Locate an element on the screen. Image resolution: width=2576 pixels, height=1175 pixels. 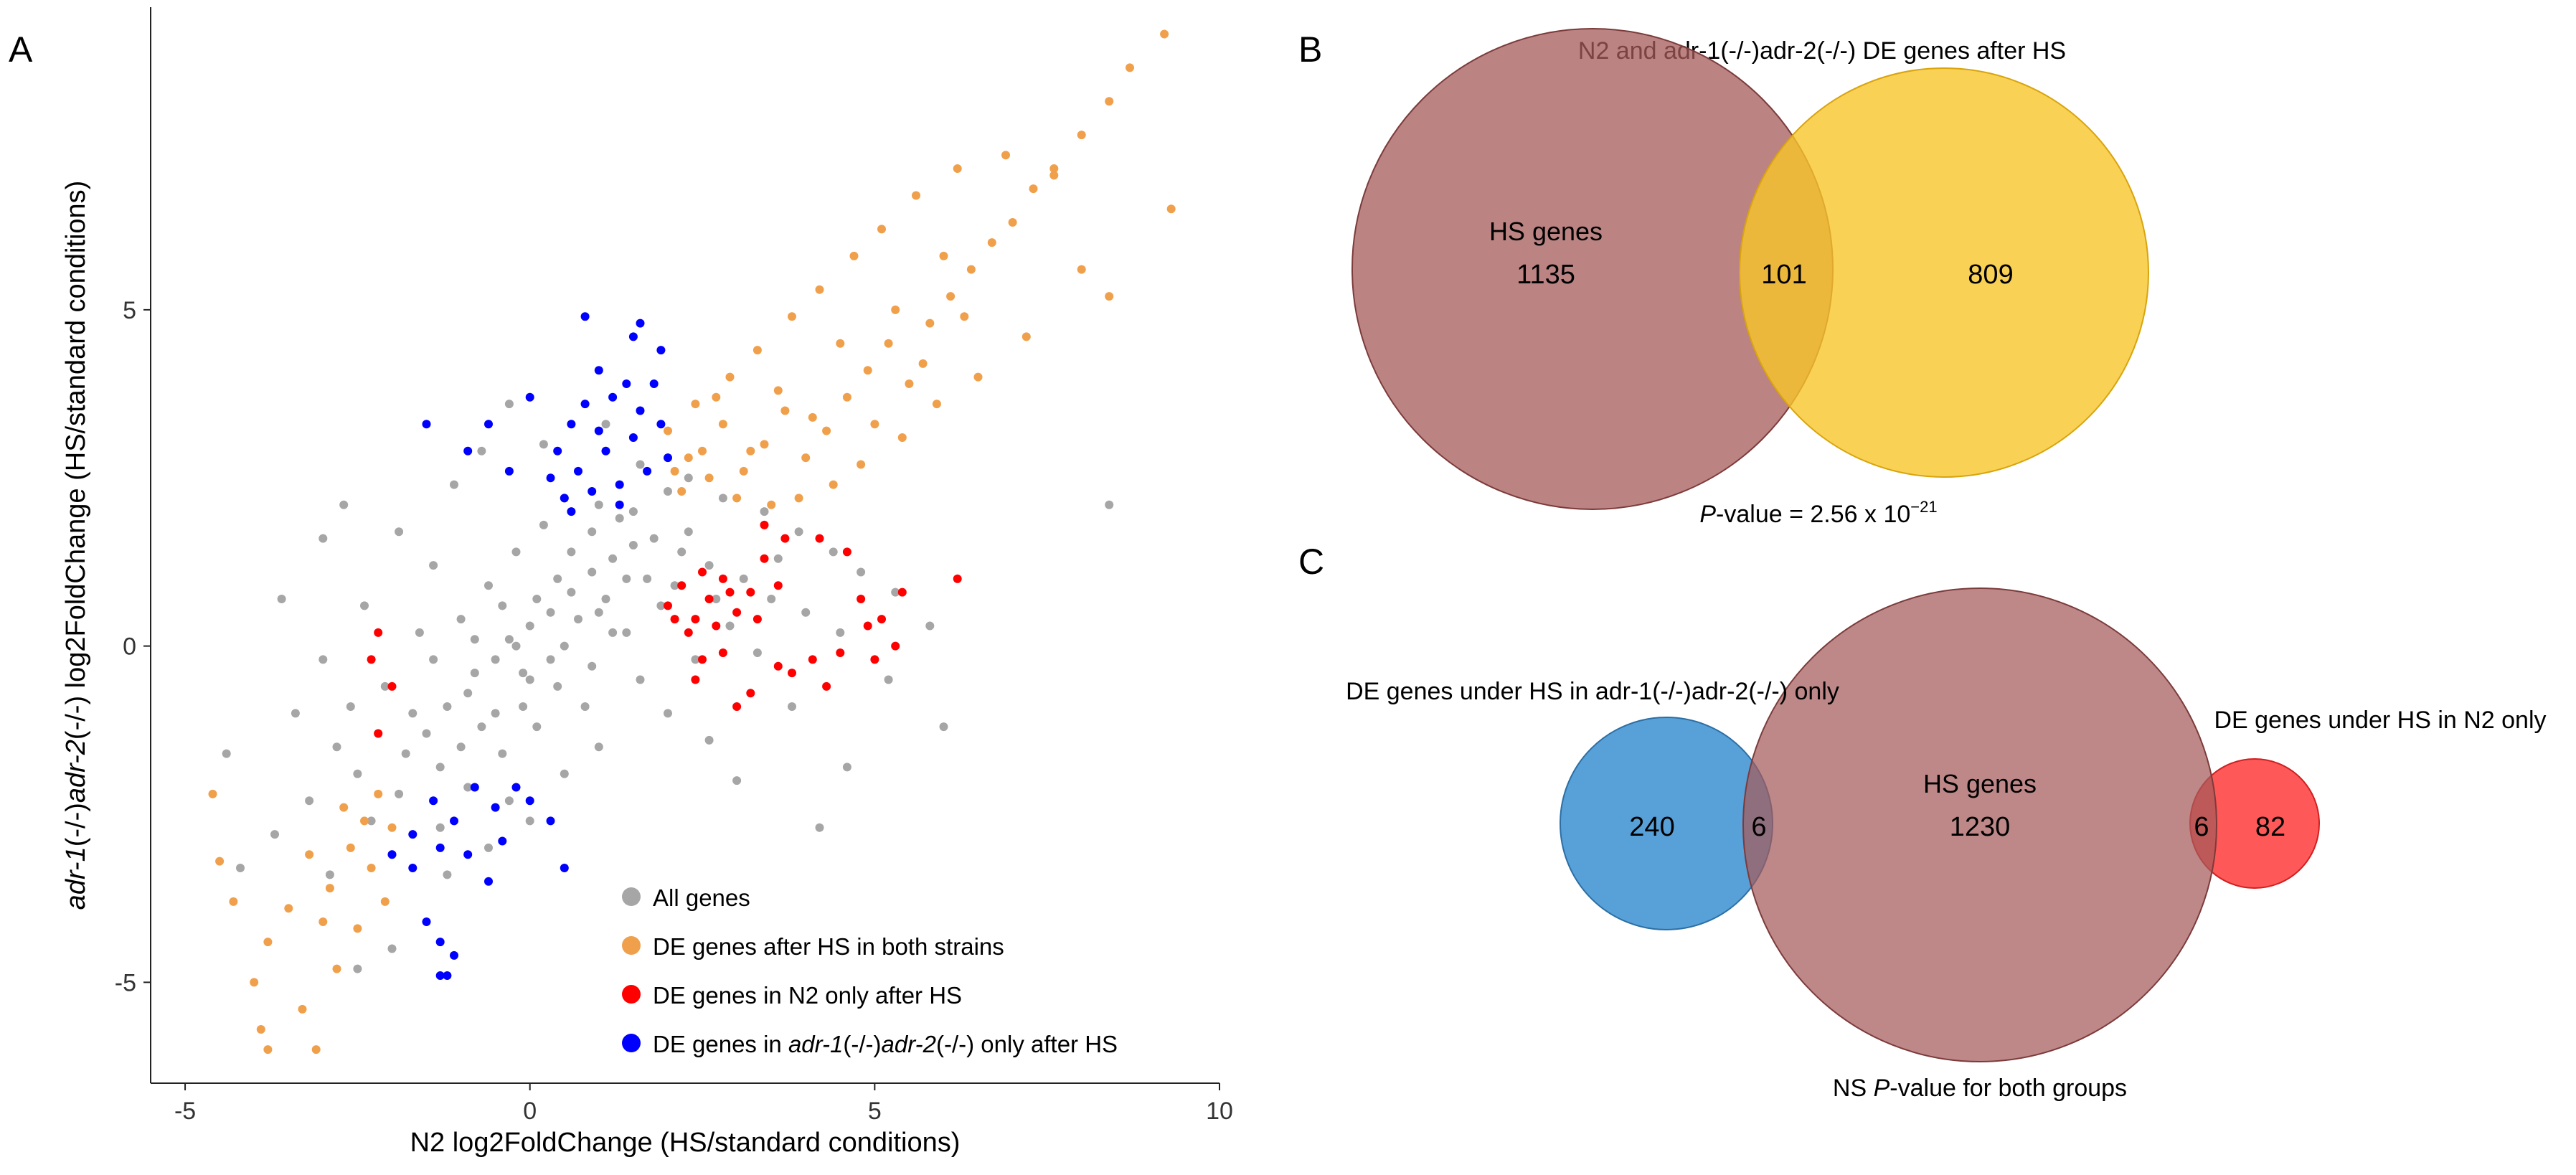
x-tick-label: 5 is located at coordinates (875, 1111).